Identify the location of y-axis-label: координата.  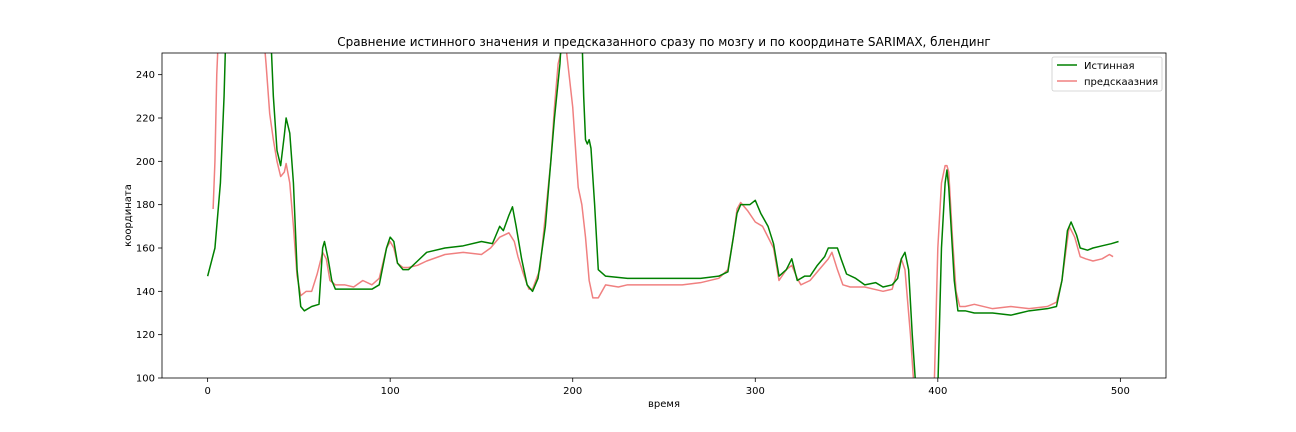
(128, 215).